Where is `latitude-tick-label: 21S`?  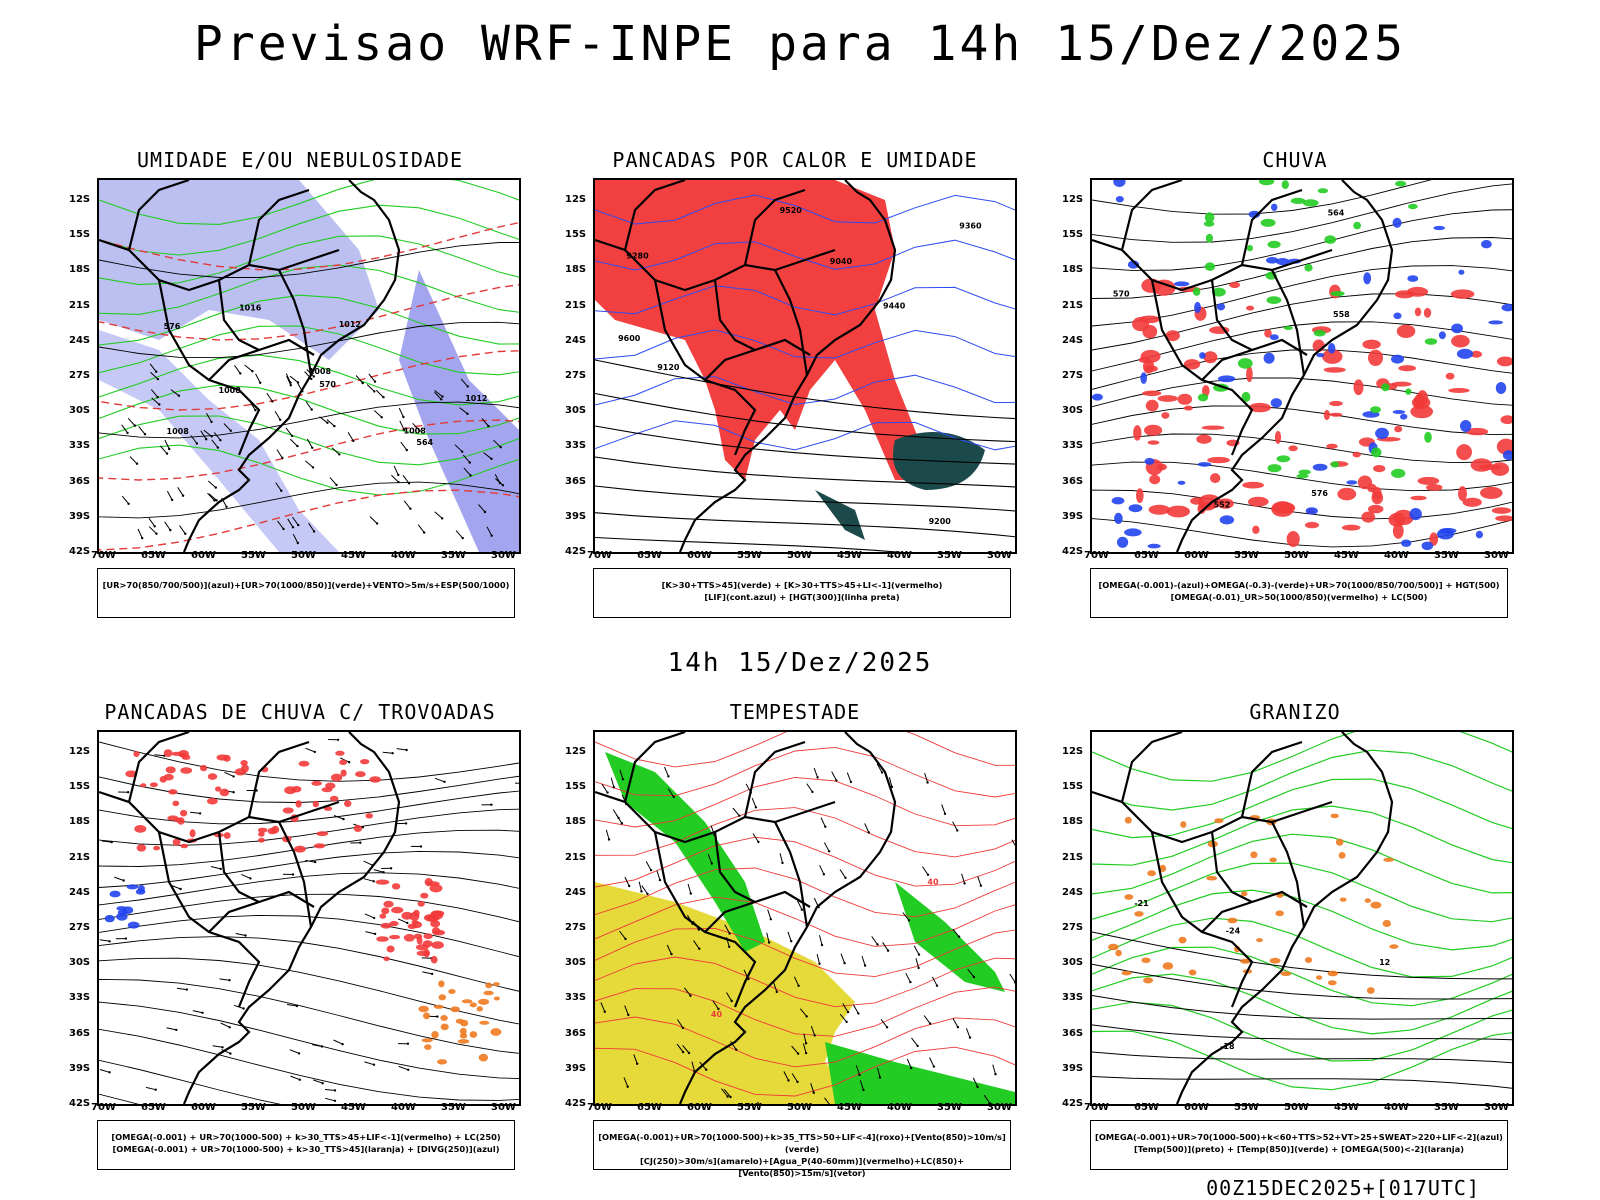 latitude-tick-label: 21S is located at coordinates (576, 857).